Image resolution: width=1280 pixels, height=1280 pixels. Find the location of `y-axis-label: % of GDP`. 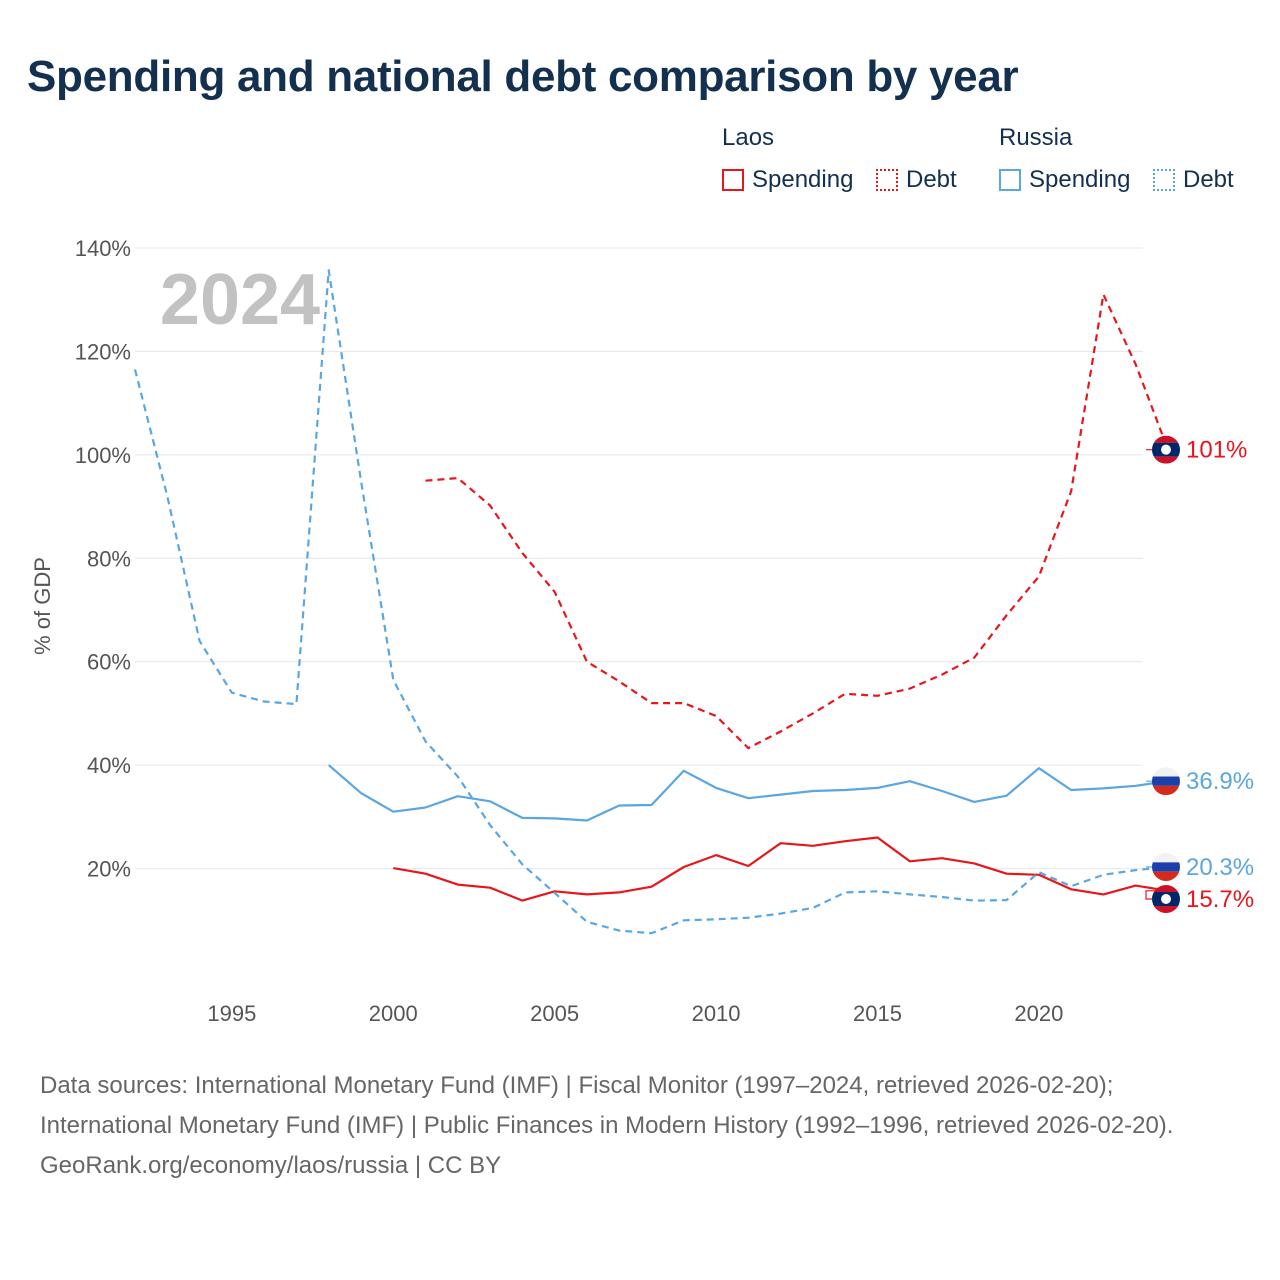

y-axis-label: % of GDP is located at coordinates (42, 606).